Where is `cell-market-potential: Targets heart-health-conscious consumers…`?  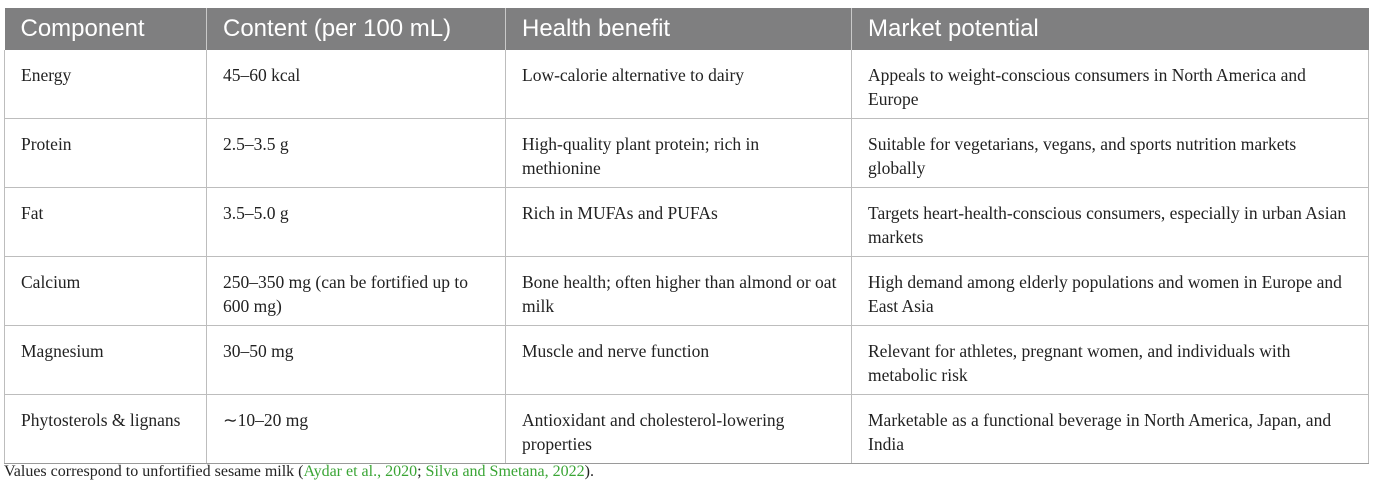
cell-market-potential: Targets heart-health-conscious consumers… is located at coordinates (1110, 222).